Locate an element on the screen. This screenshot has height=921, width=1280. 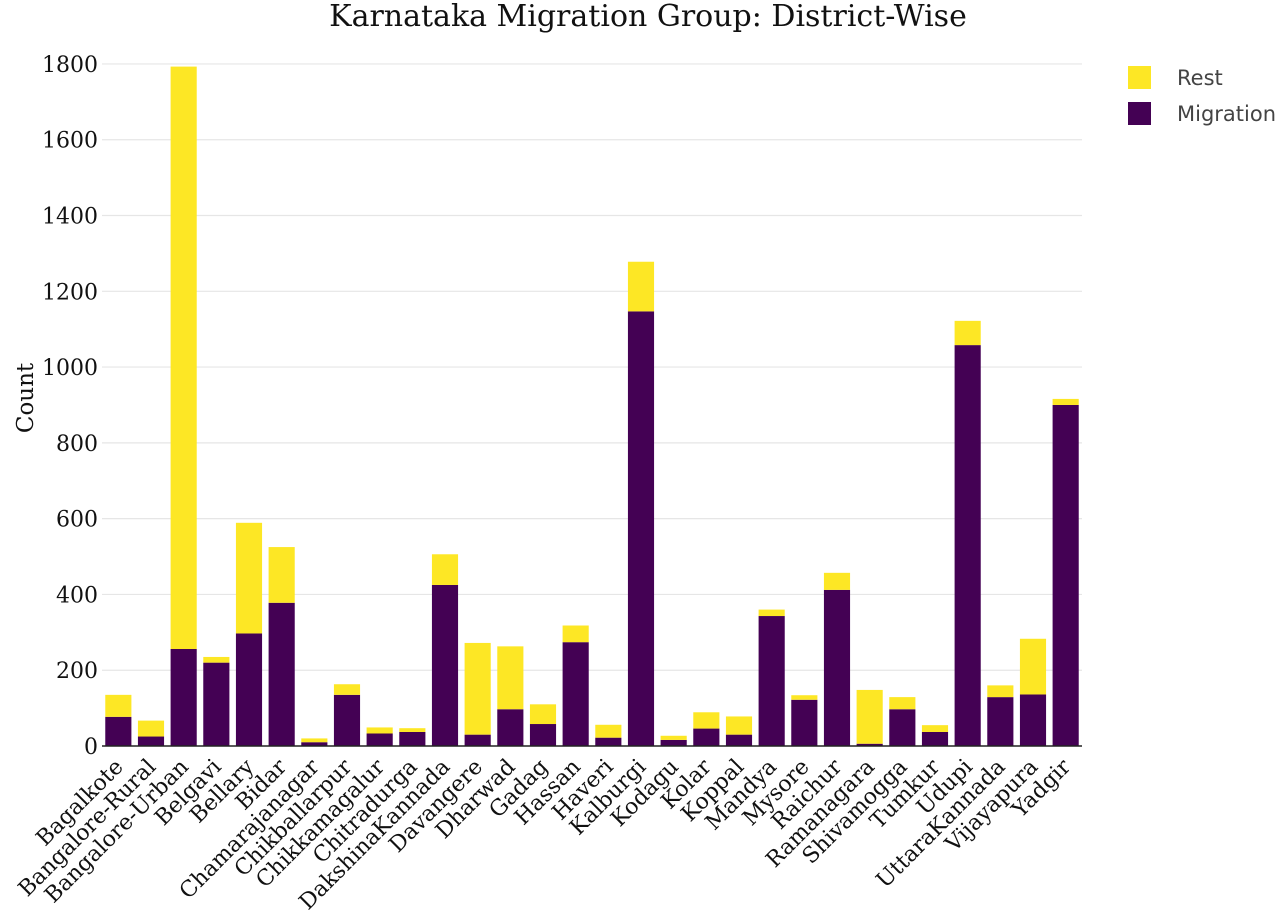
bar-migration: Mandya — Migration: 343 is located at coordinates (771, 681).